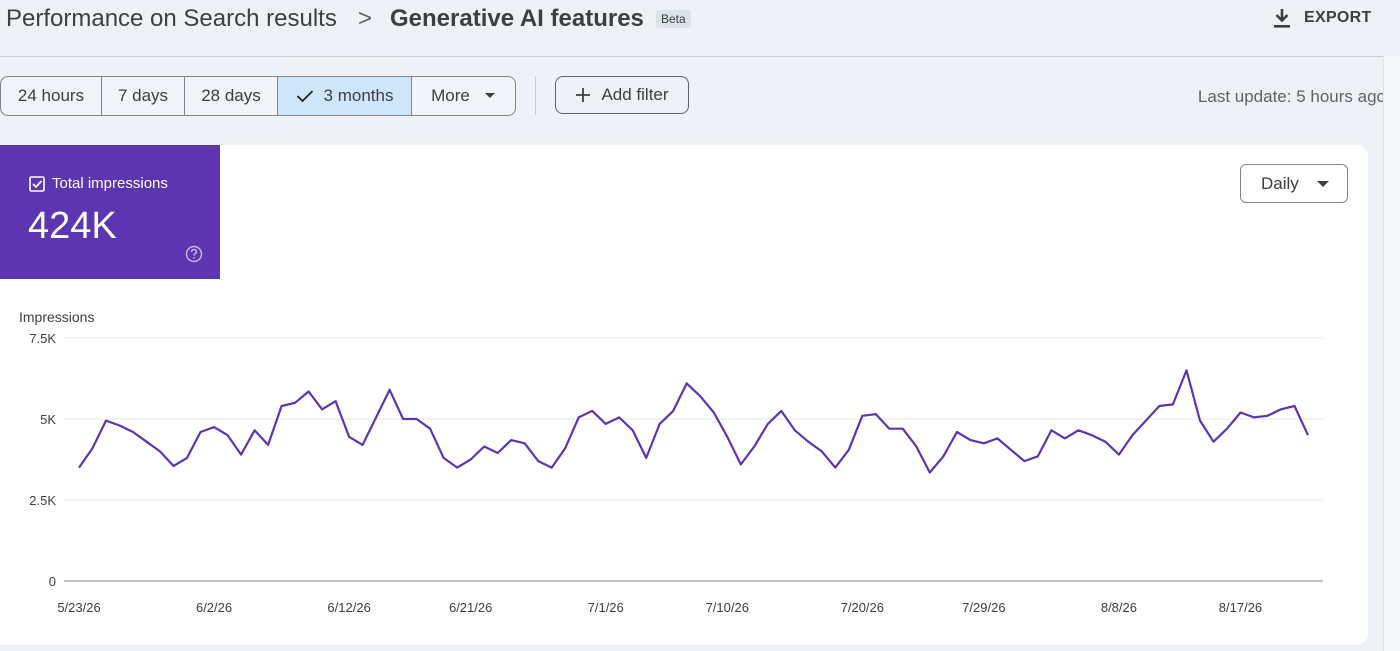 The height and width of the screenshot is (651, 1400). What do you see at coordinates (862, 607) in the screenshot?
I see `x-tick-label: 7/20/26` at bounding box center [862, 607].